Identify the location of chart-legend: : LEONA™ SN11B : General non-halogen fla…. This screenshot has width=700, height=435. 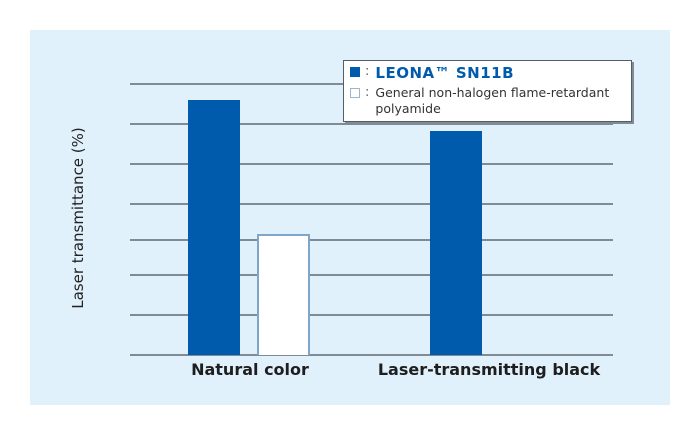
(487, 91).